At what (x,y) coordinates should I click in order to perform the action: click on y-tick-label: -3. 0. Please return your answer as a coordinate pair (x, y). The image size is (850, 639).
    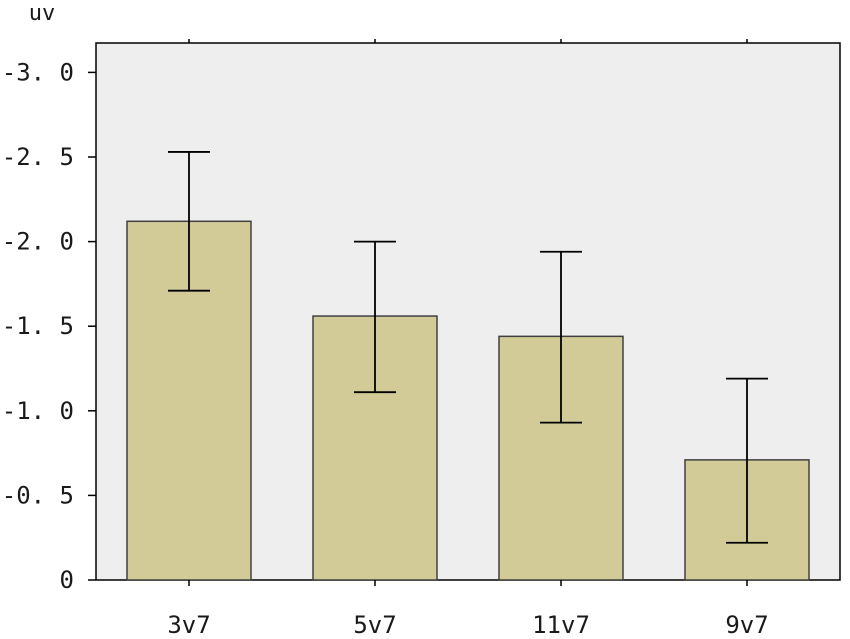
    Looking at the image, I should click on (38, 72).